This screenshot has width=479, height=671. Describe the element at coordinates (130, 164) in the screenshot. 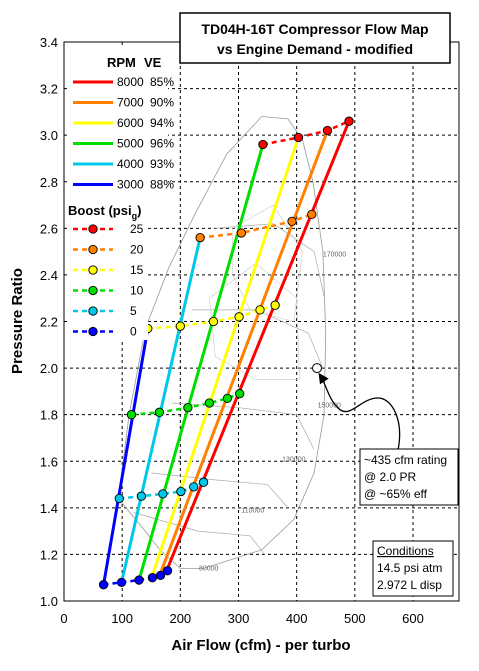

I see `legend-rpm-label-4000: 4000` at that location.